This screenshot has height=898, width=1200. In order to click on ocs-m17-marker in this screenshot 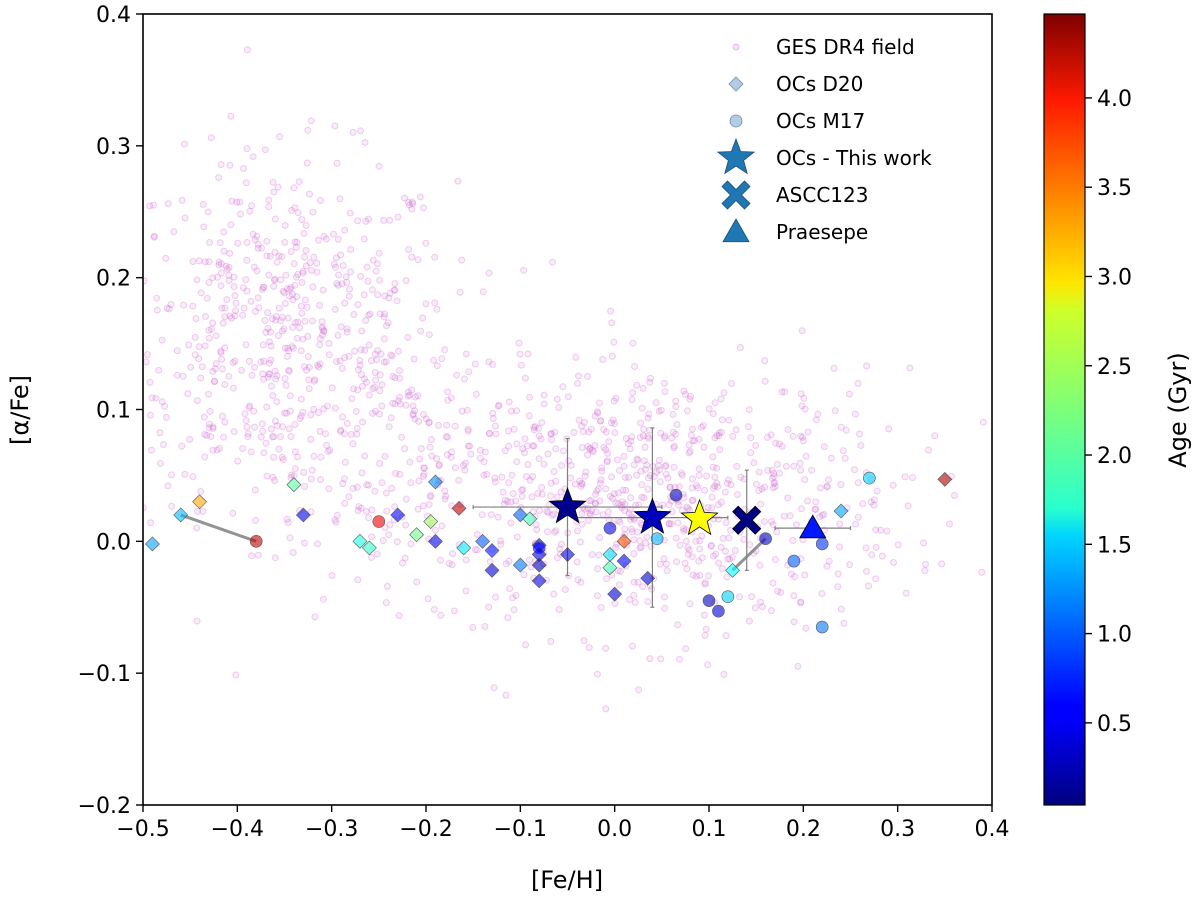, I will do `click(718, 611)`.